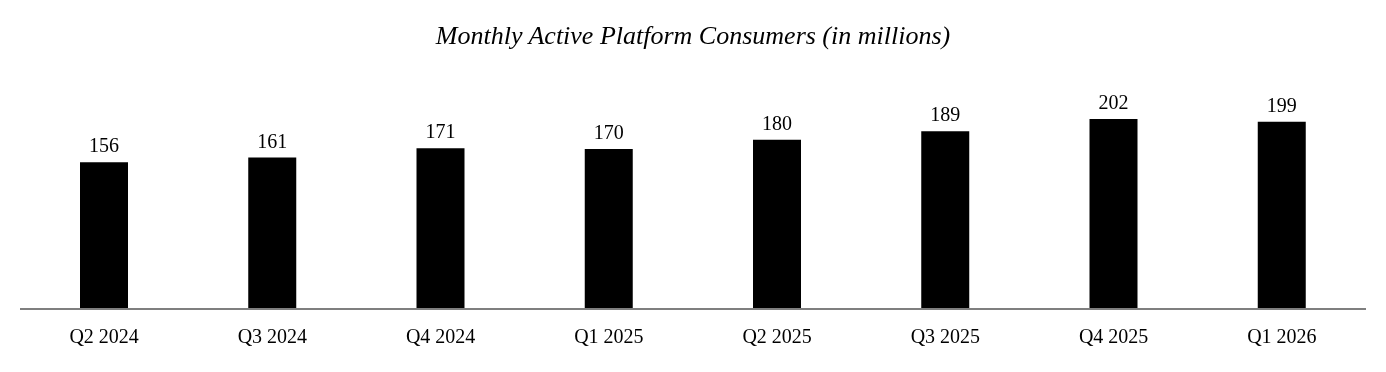  Describe the element at coordinates (945, 114) in the screenshot. I see `data-label: 189` at that location.